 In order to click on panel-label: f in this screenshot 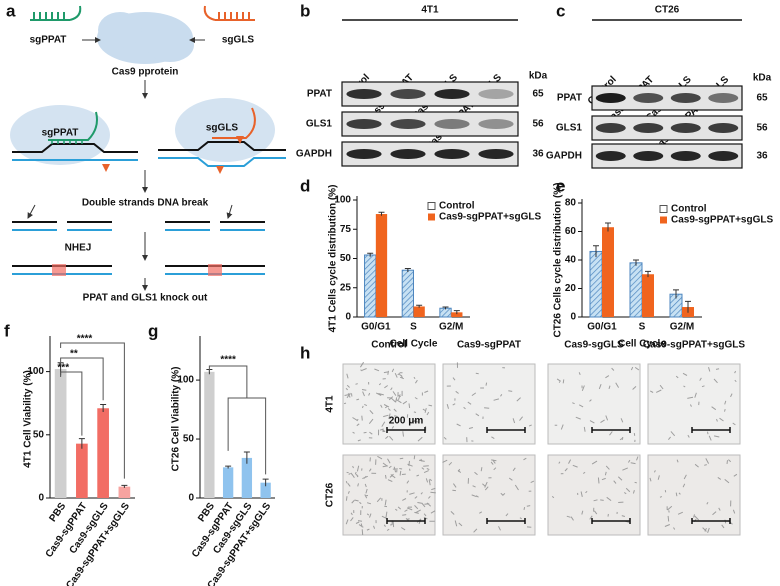, I will do `click(7, 330)`.